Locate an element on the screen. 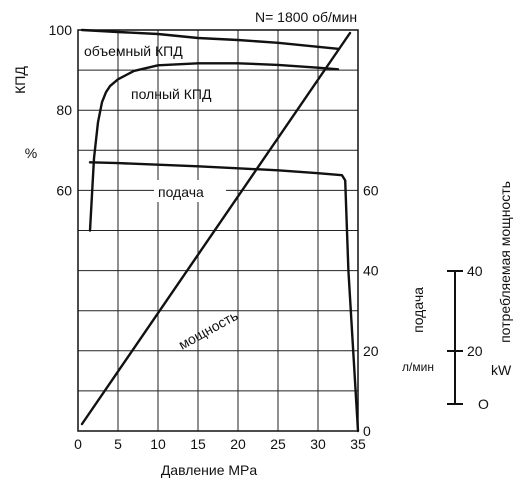 This screenshot has height=485, width=527. series-label-flow-background is located at coordinates (190, 191).